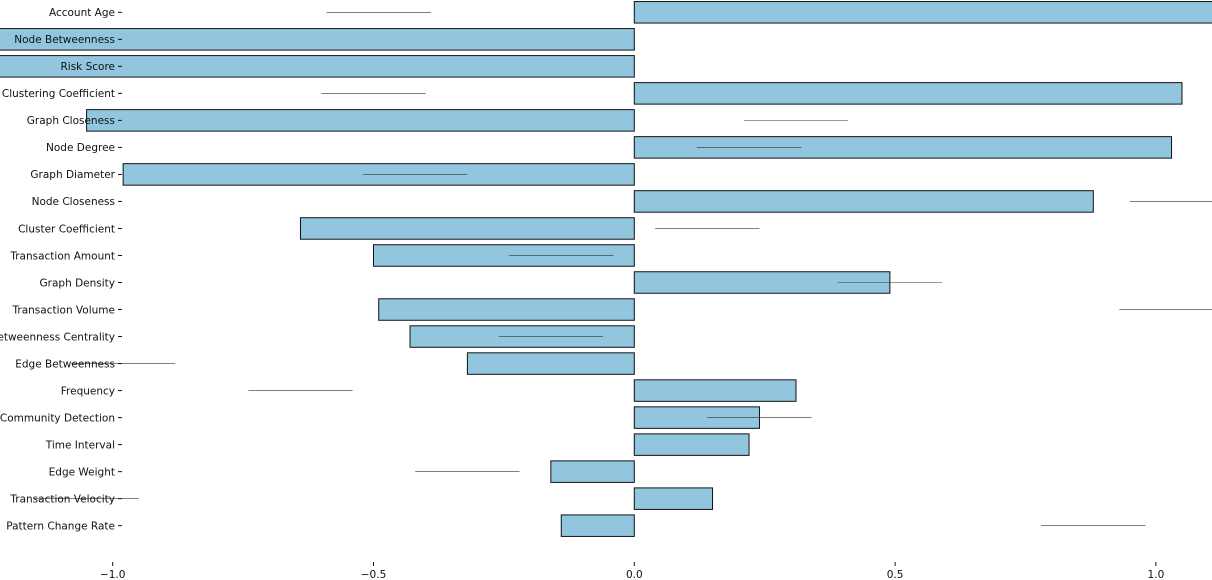 The height and width of the screenshot is (580, 1212). Describe the element at coordinates (80, 445) in the screenshot. I see `y-tick-label: Time Interval` at that location.